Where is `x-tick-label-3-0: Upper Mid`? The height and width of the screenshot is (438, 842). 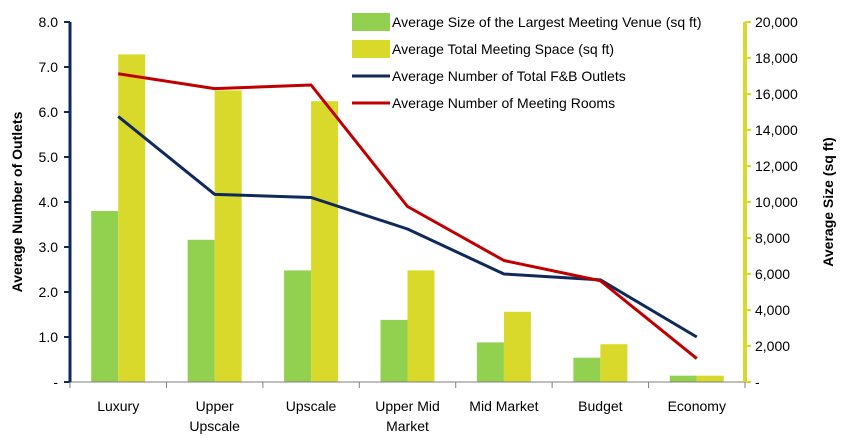
x-tick-label-3-0: Upper Mid is located at coordinates (407, 406).